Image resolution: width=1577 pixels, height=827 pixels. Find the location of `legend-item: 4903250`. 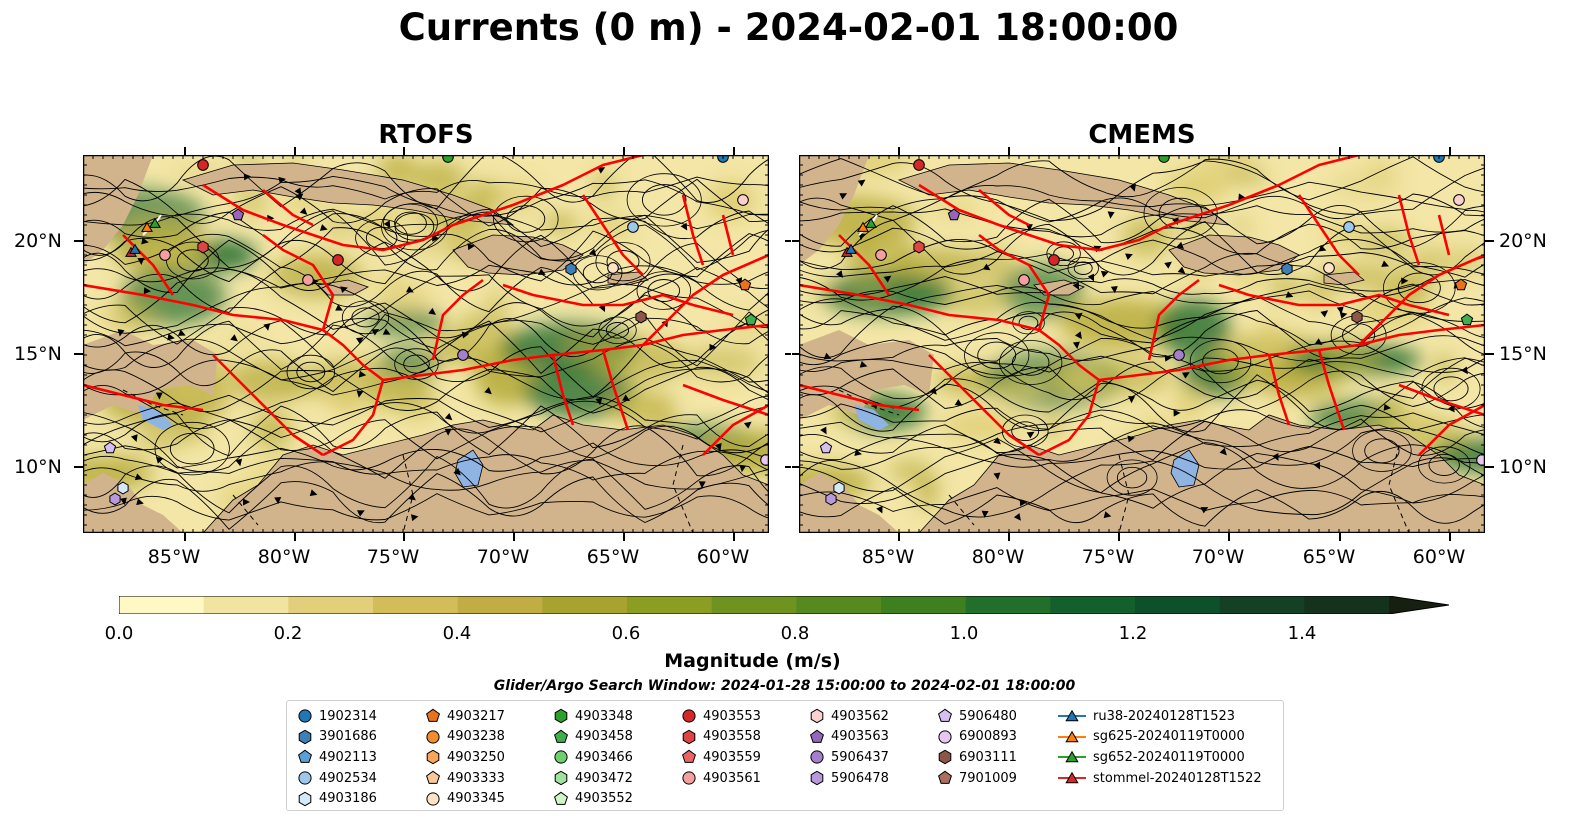

legend-item: 4903250 is located at coordinates (465, 757).